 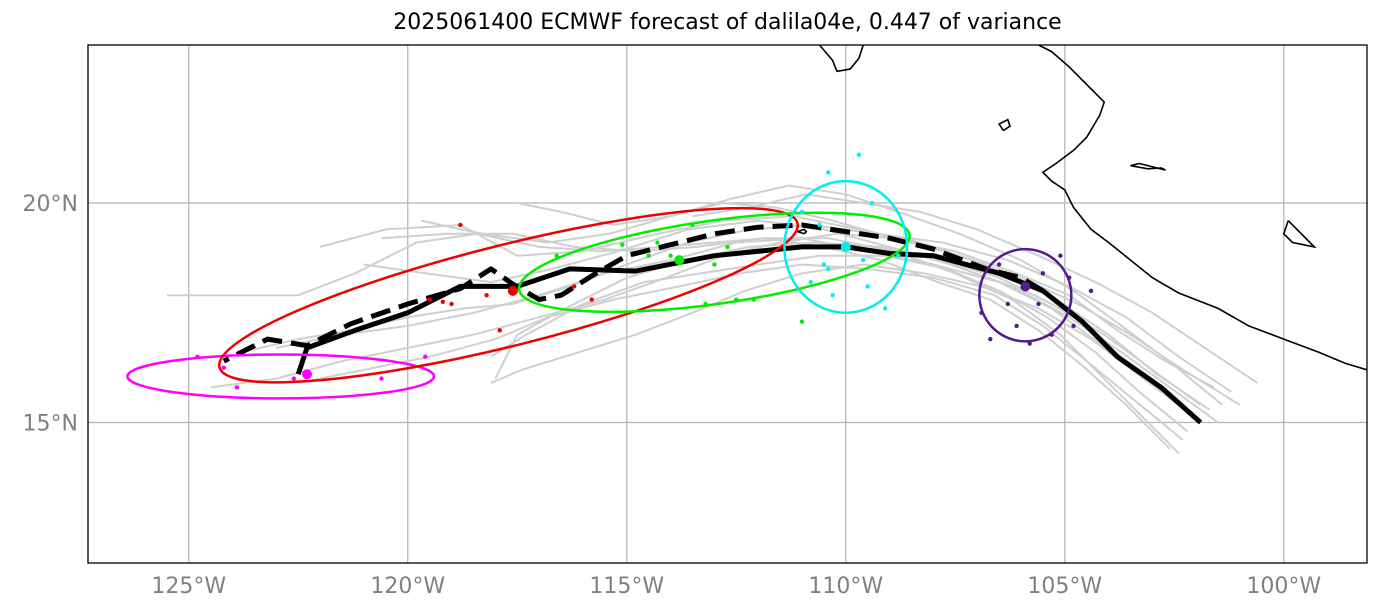 I want to click on lat-tick-label: 20°N, so click(x=50, y=204).